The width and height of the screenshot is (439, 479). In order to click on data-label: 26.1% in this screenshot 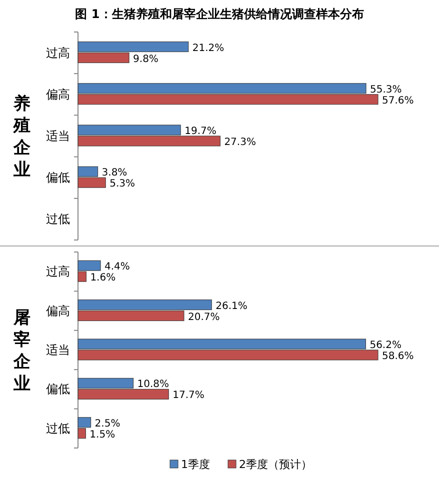, I will do `click(232, 306)`.